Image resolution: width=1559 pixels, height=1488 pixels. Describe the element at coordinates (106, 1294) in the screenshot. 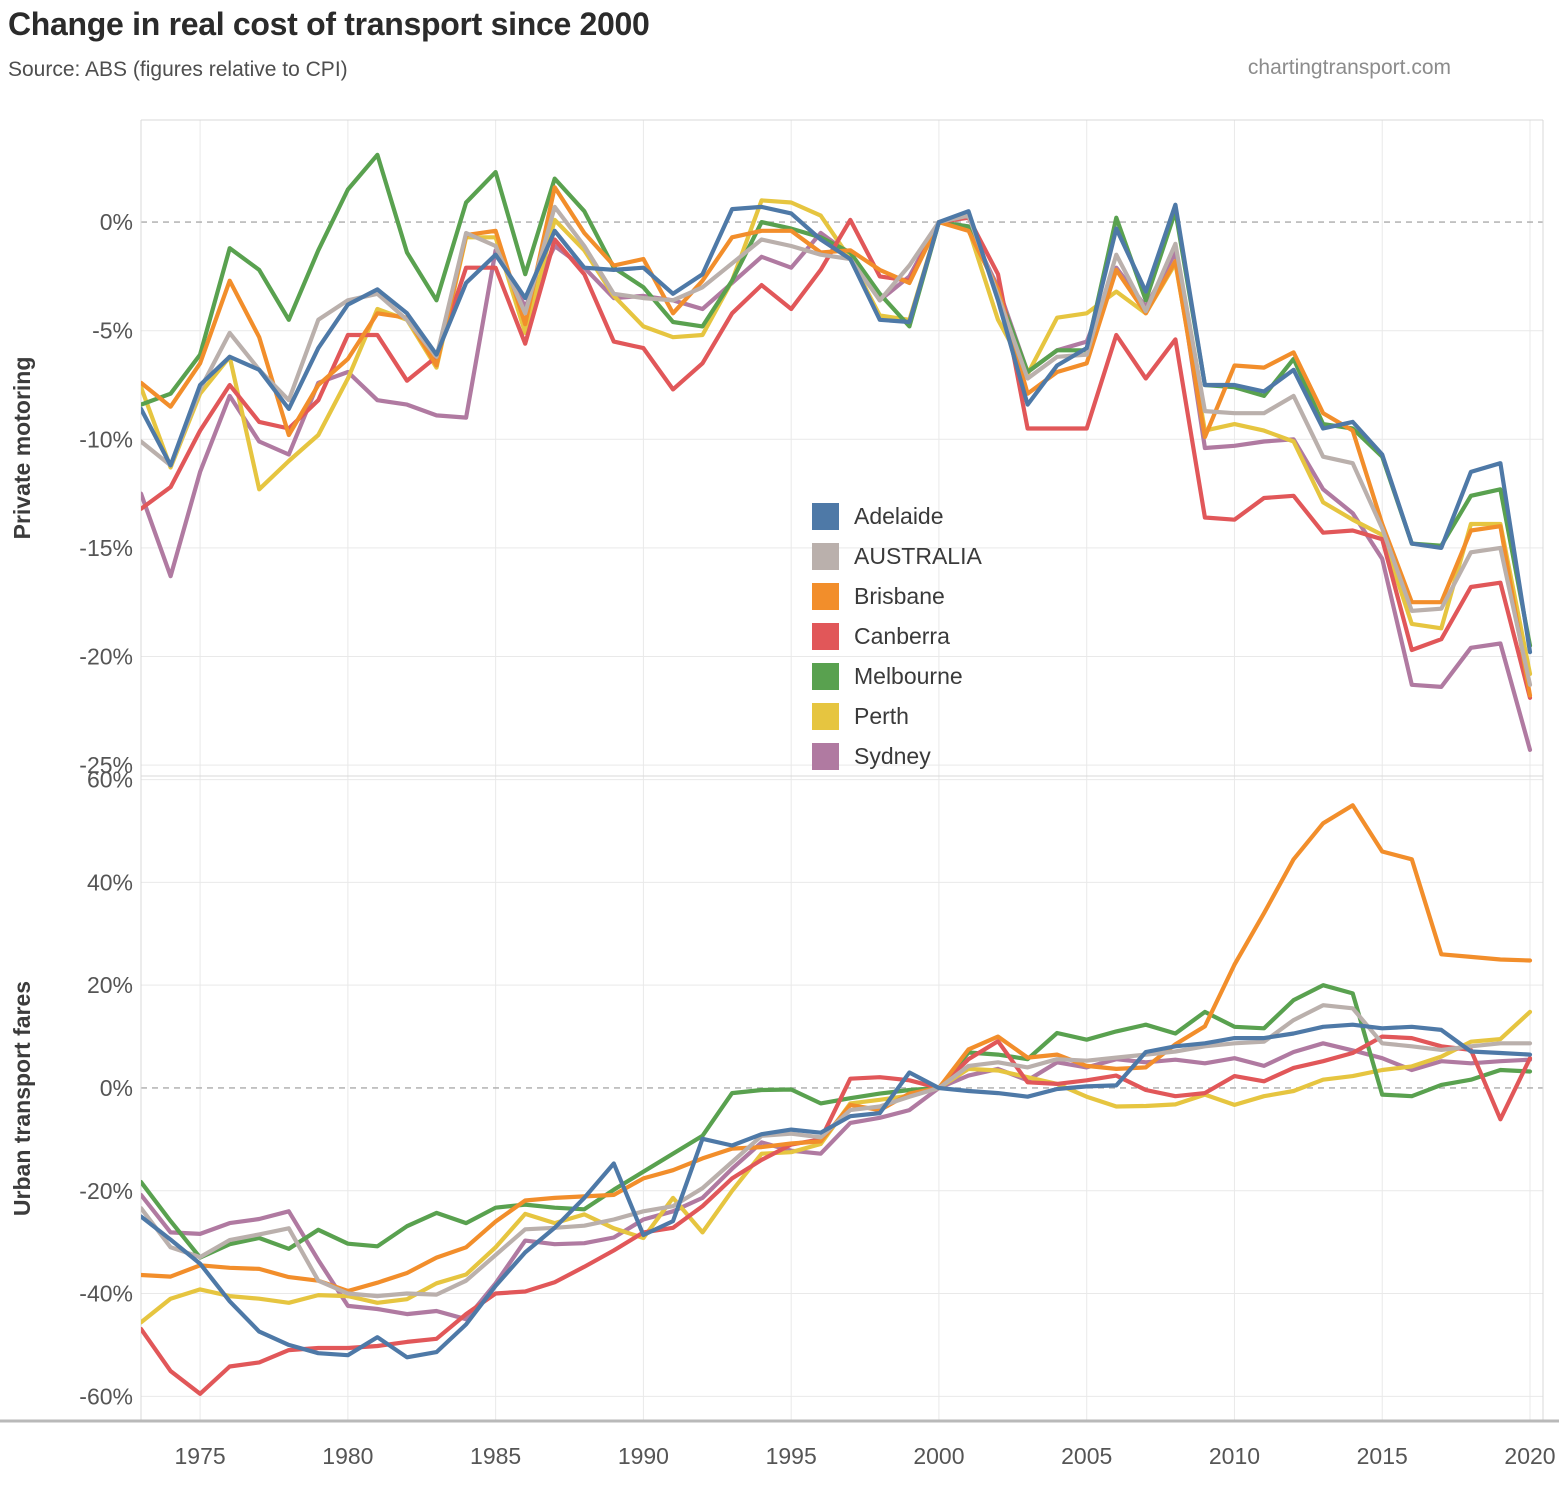

I see `y-tick-label: -40%` at that location.